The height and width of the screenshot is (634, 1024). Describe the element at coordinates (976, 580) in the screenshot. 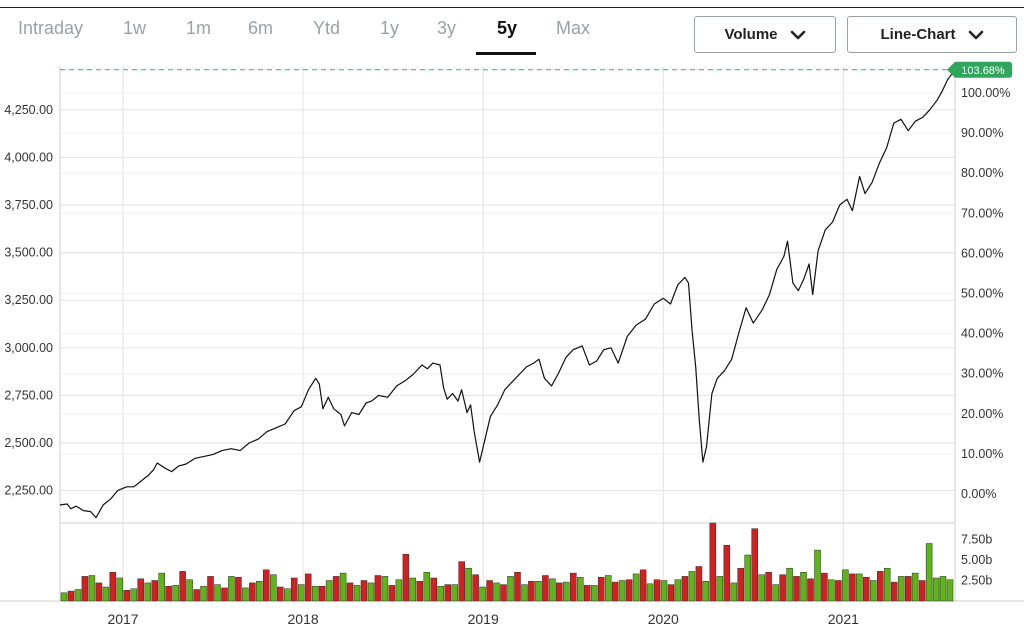

I see `volume-tick-label: 2.50b` at that location.